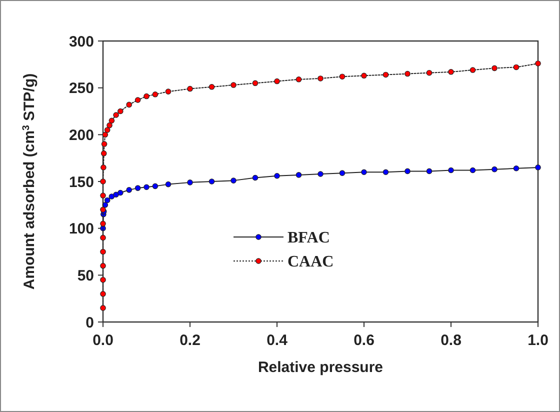 The image size is (560, 412). What do you see at coordinates (90, 323) in the screenshot?
I see `y-tick-label: 0` at bounding box center [90, 323].